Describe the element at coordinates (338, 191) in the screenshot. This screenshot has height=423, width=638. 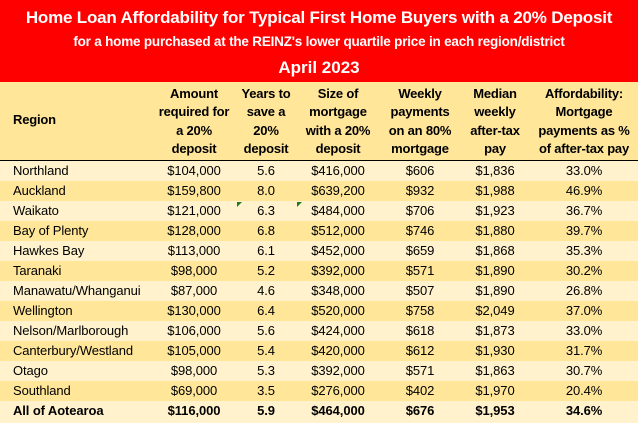
I see `cell-mortgage-size: $639,200` at that location.